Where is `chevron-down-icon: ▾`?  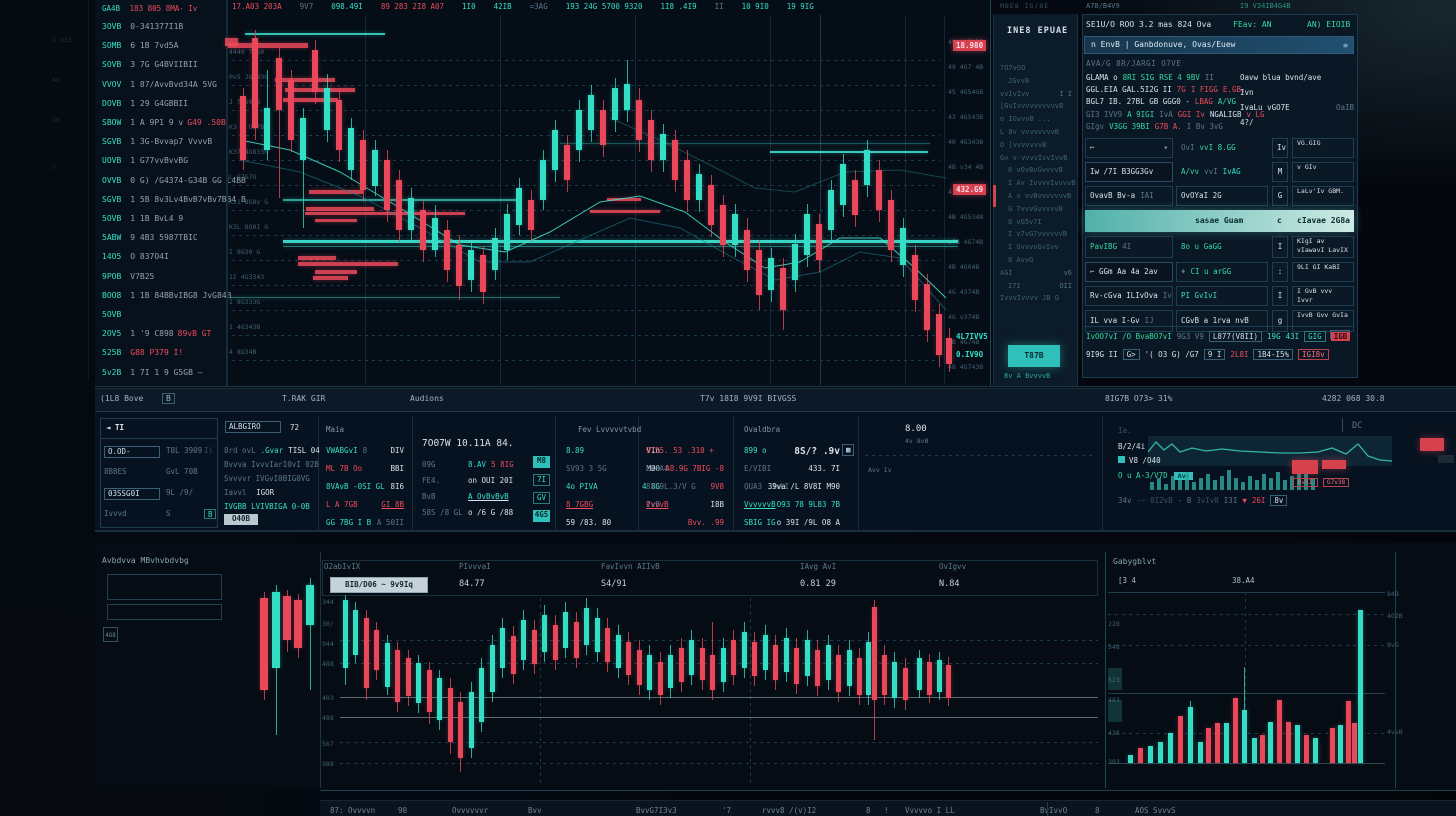
chevron-down-icon: ▾ is located at coordinates (1165, 147).